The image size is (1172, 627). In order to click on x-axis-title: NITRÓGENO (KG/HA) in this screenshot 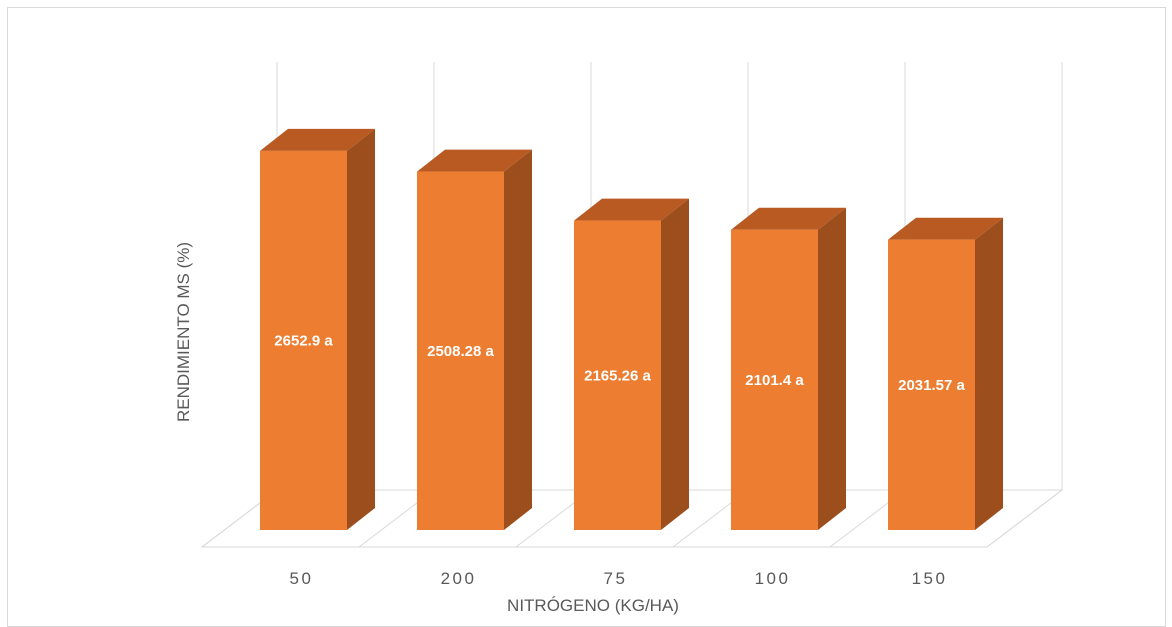, I will do `click(593, 605)`.